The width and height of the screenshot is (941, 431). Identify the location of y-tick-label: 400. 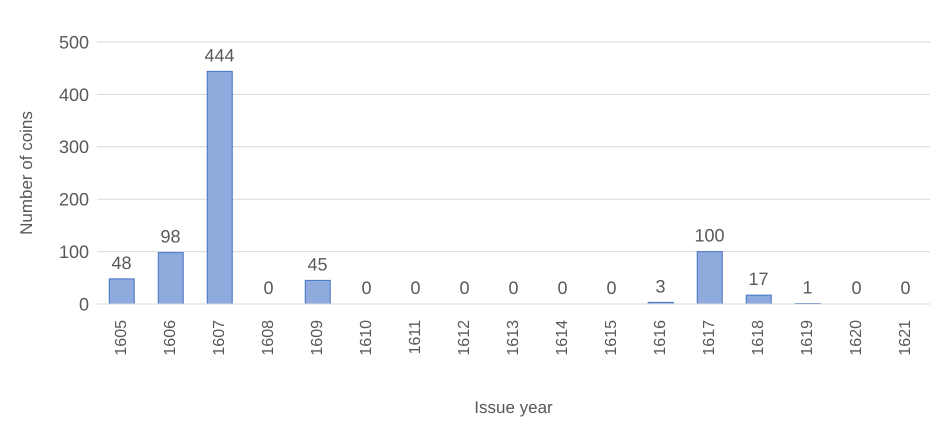
(73, 94).